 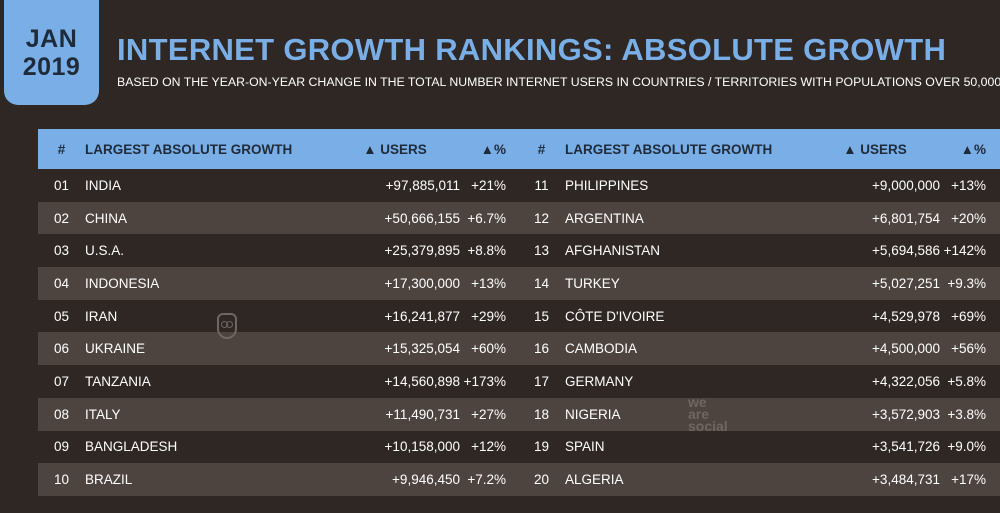 I want to click on percent-cell: +8.8%, so click(x=486, y=251).